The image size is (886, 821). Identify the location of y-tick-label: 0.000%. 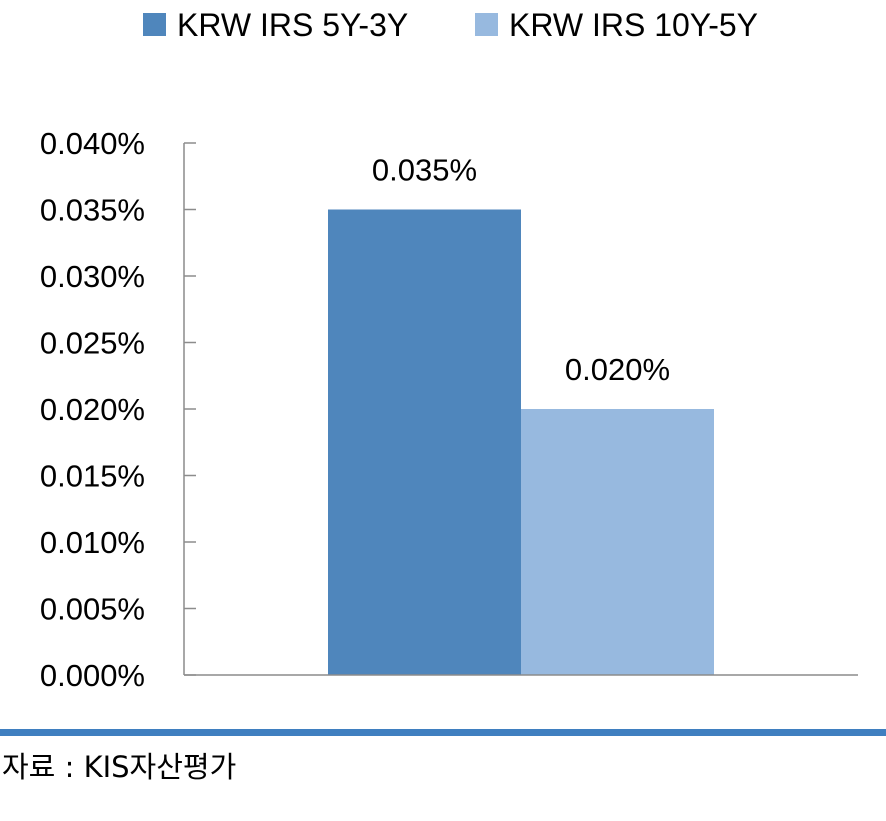
(92, 675).